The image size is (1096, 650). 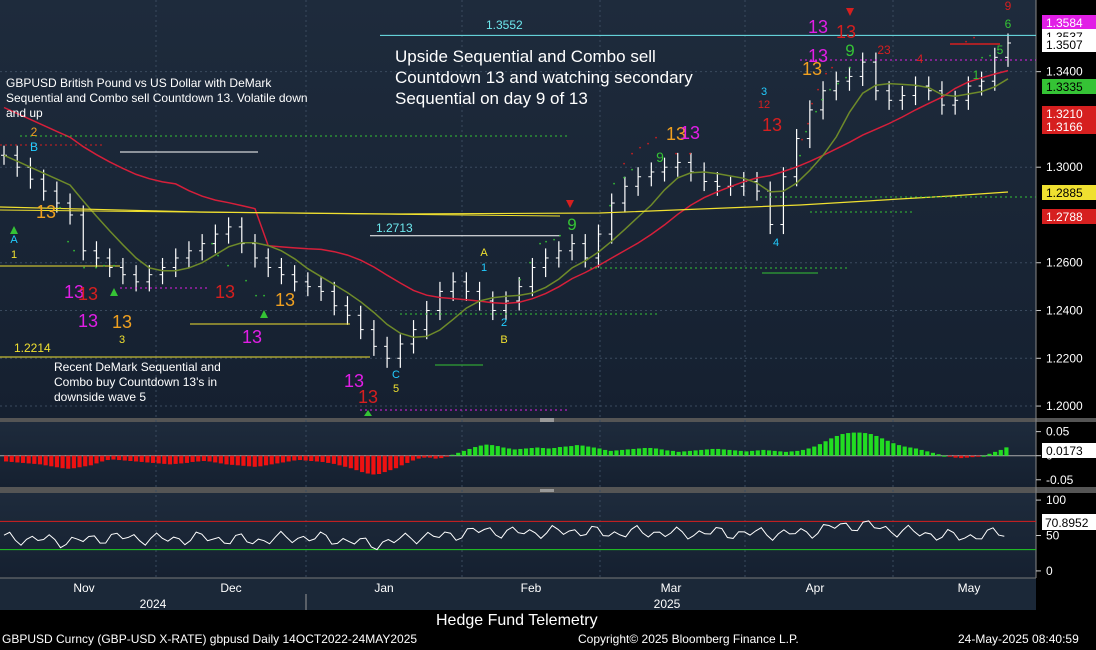 I want to click on price-tag, so click(x=1069, y=113).